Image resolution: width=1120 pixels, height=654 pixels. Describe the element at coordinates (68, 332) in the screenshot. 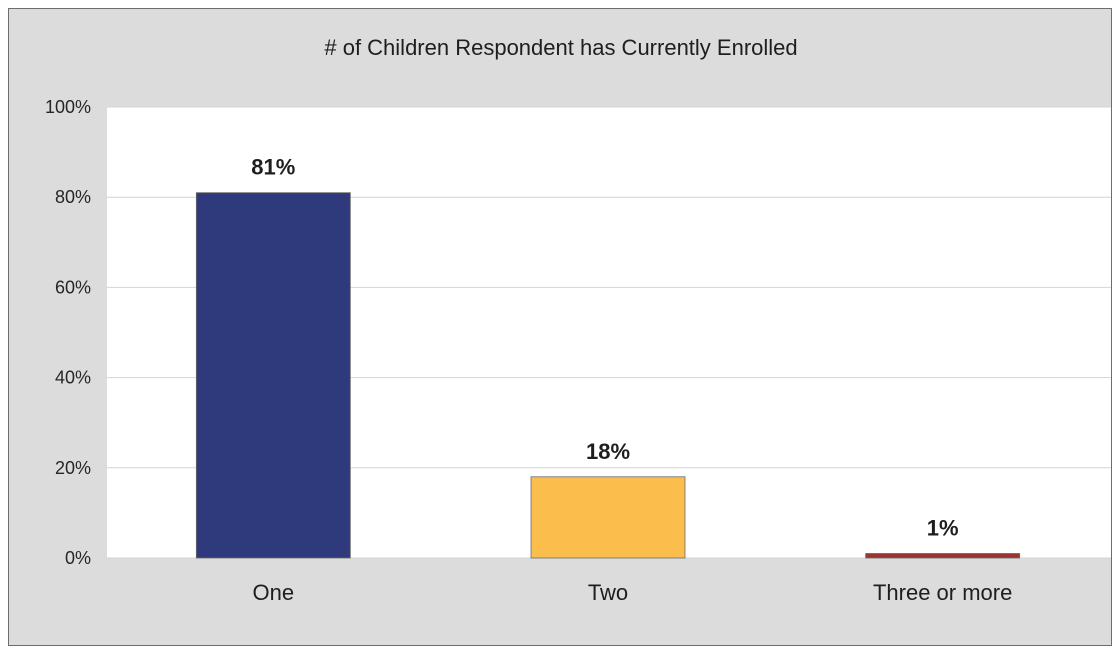

I see `y-axis-ticks: 0% 20% 40% 60% 80% 100%` at that location.